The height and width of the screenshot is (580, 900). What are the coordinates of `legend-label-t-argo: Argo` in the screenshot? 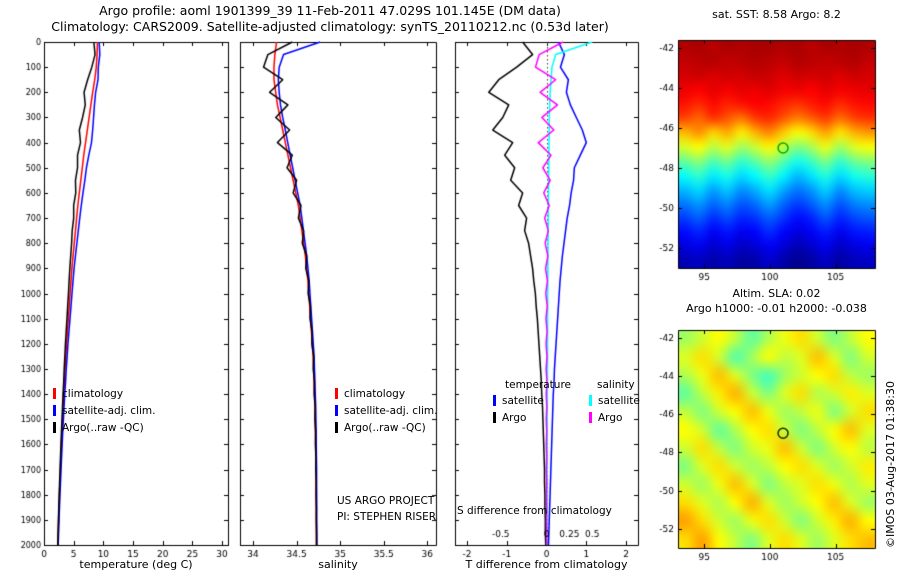 It's located at (514, 418).